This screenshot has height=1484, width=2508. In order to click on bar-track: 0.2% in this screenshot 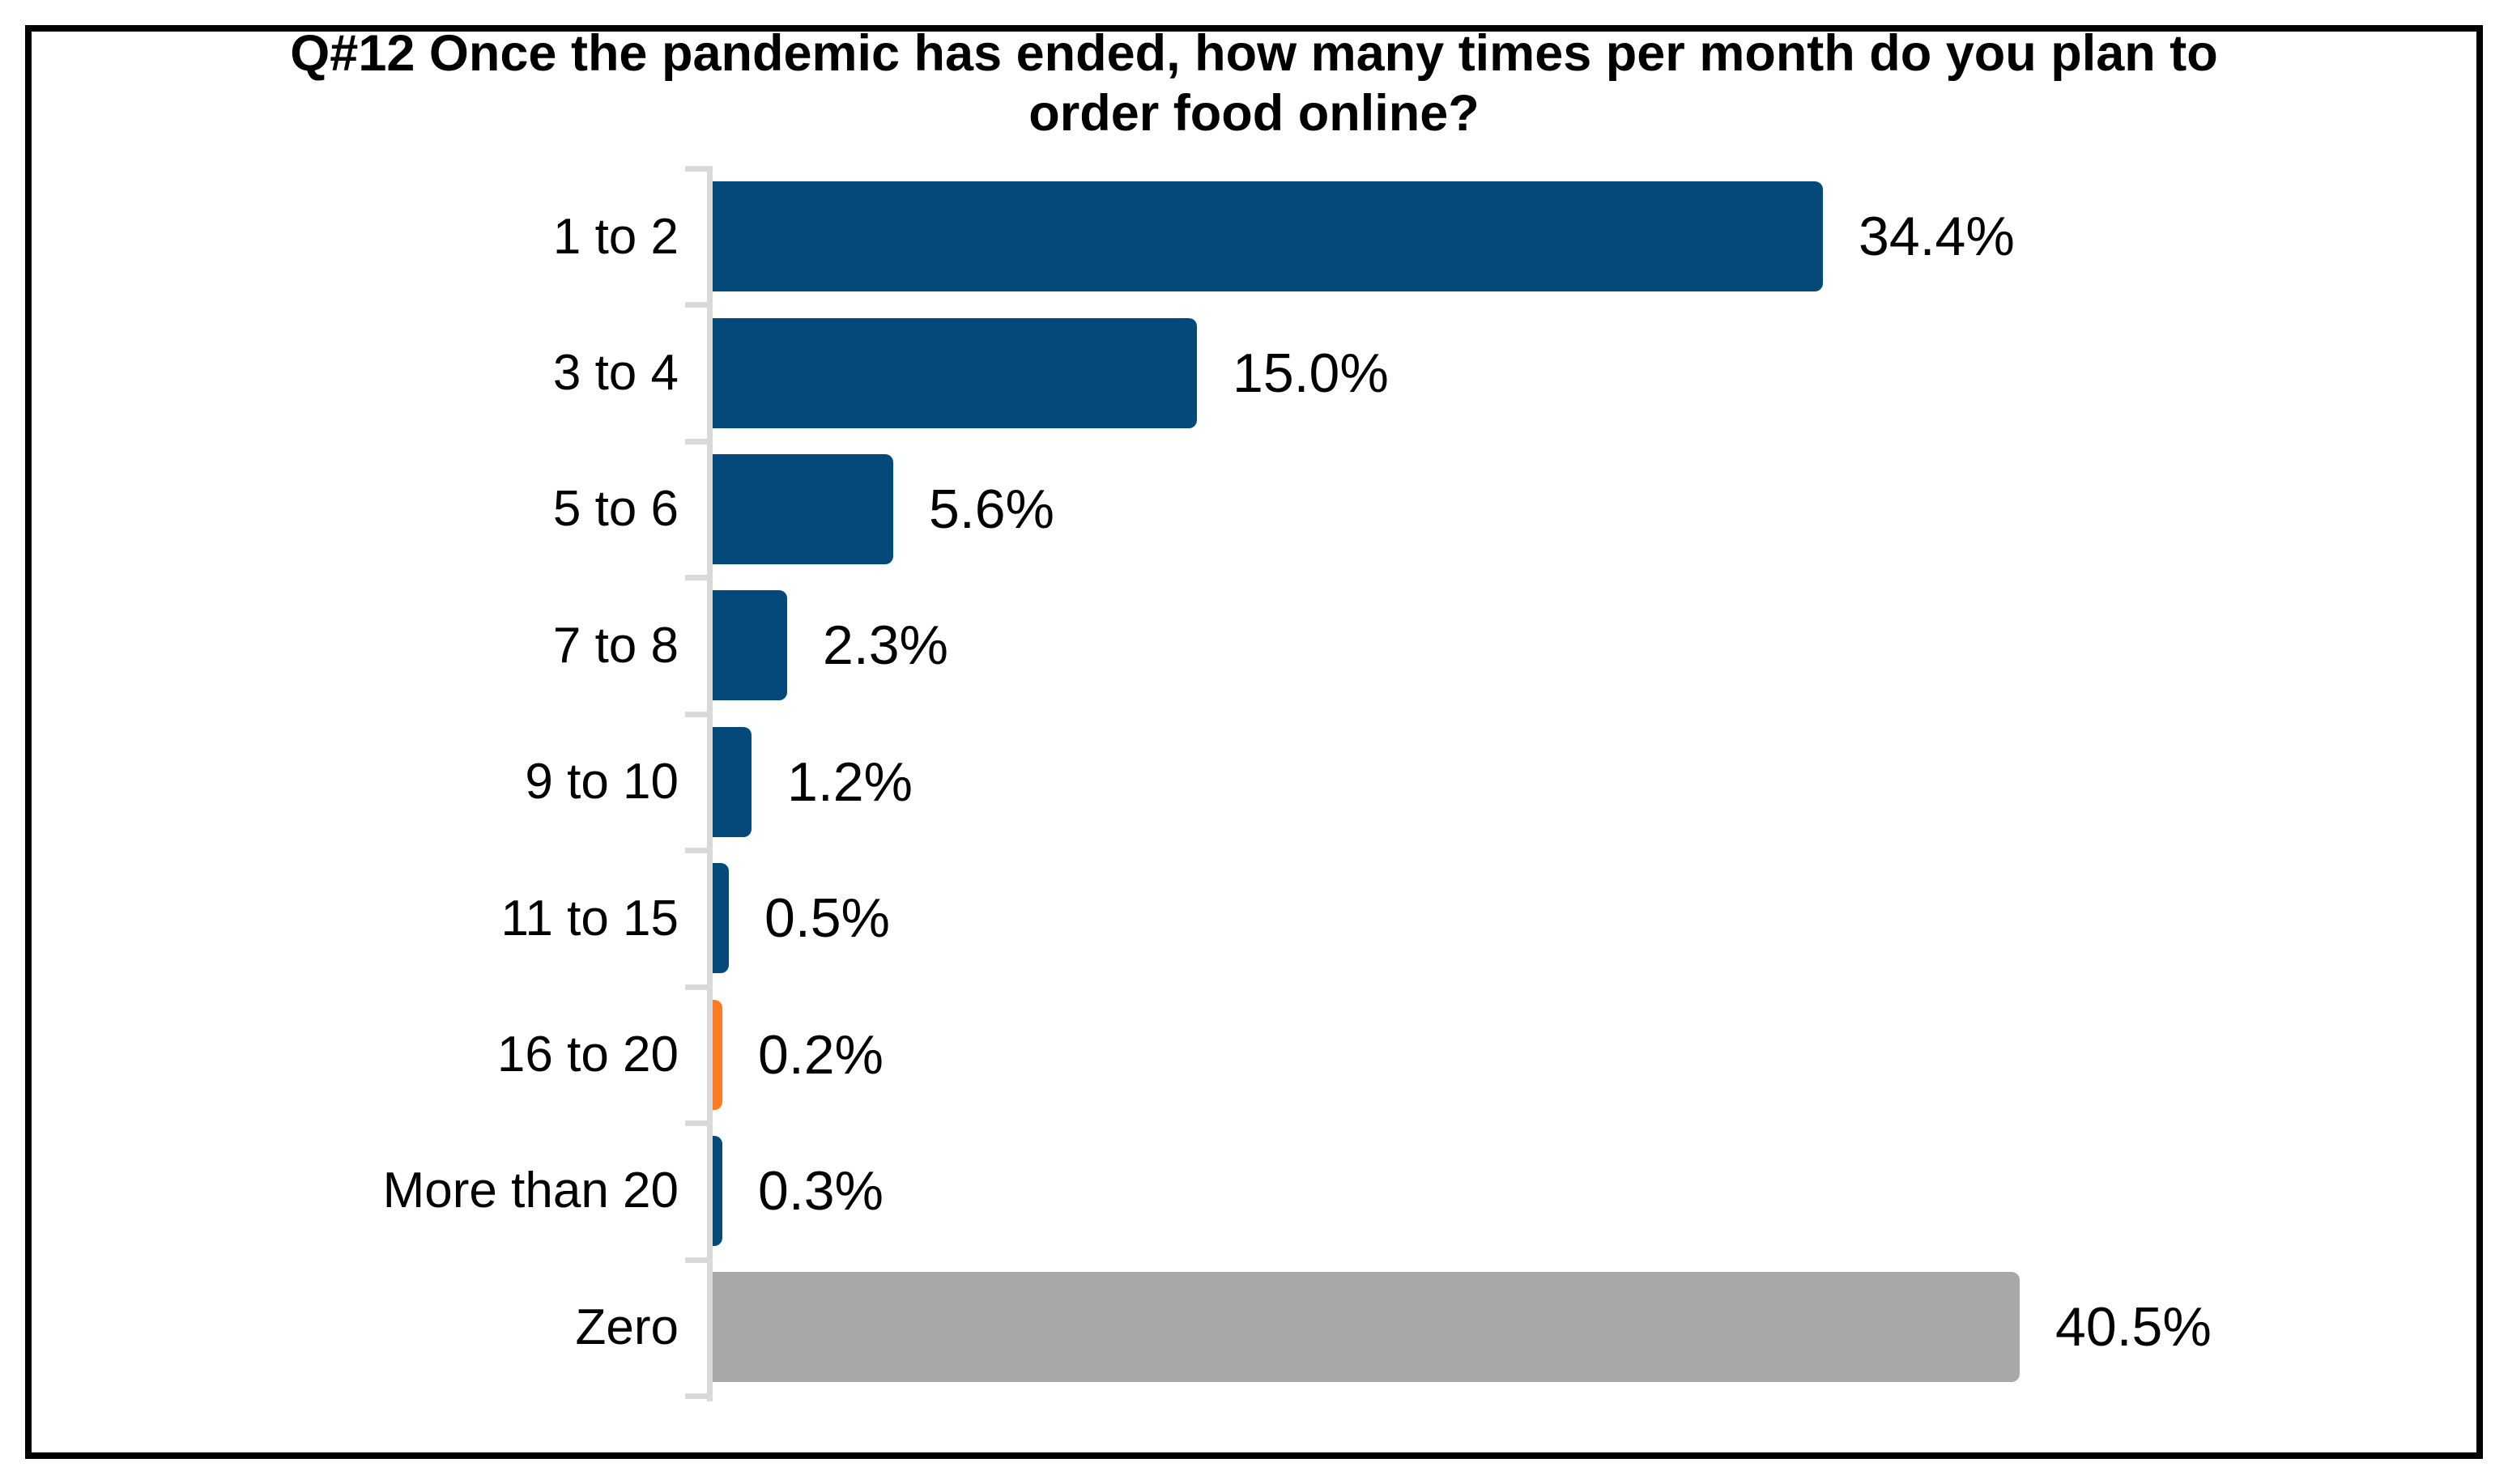, I will do `click(1610, 1054)`.